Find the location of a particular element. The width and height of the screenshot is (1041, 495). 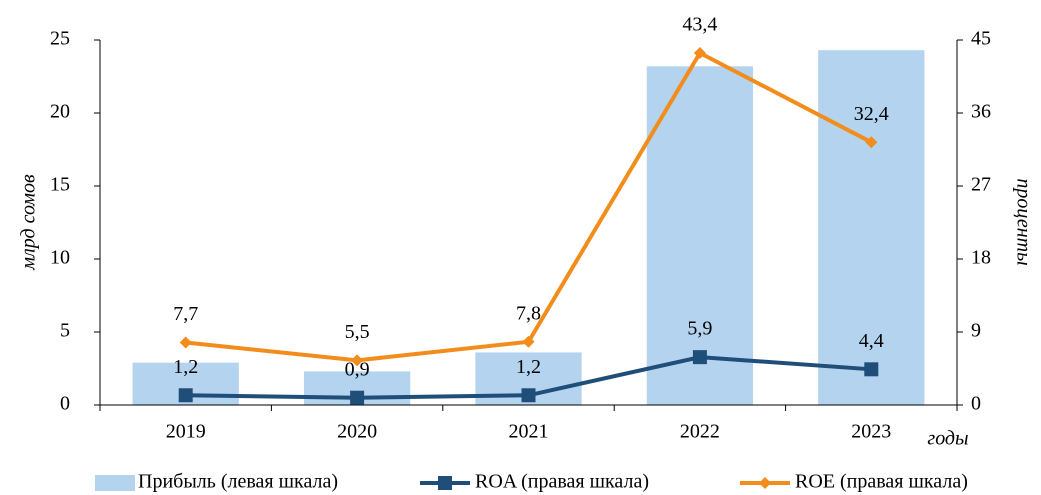

legend-label: ROA (правая шкала) is located at coordinates (562, 482).